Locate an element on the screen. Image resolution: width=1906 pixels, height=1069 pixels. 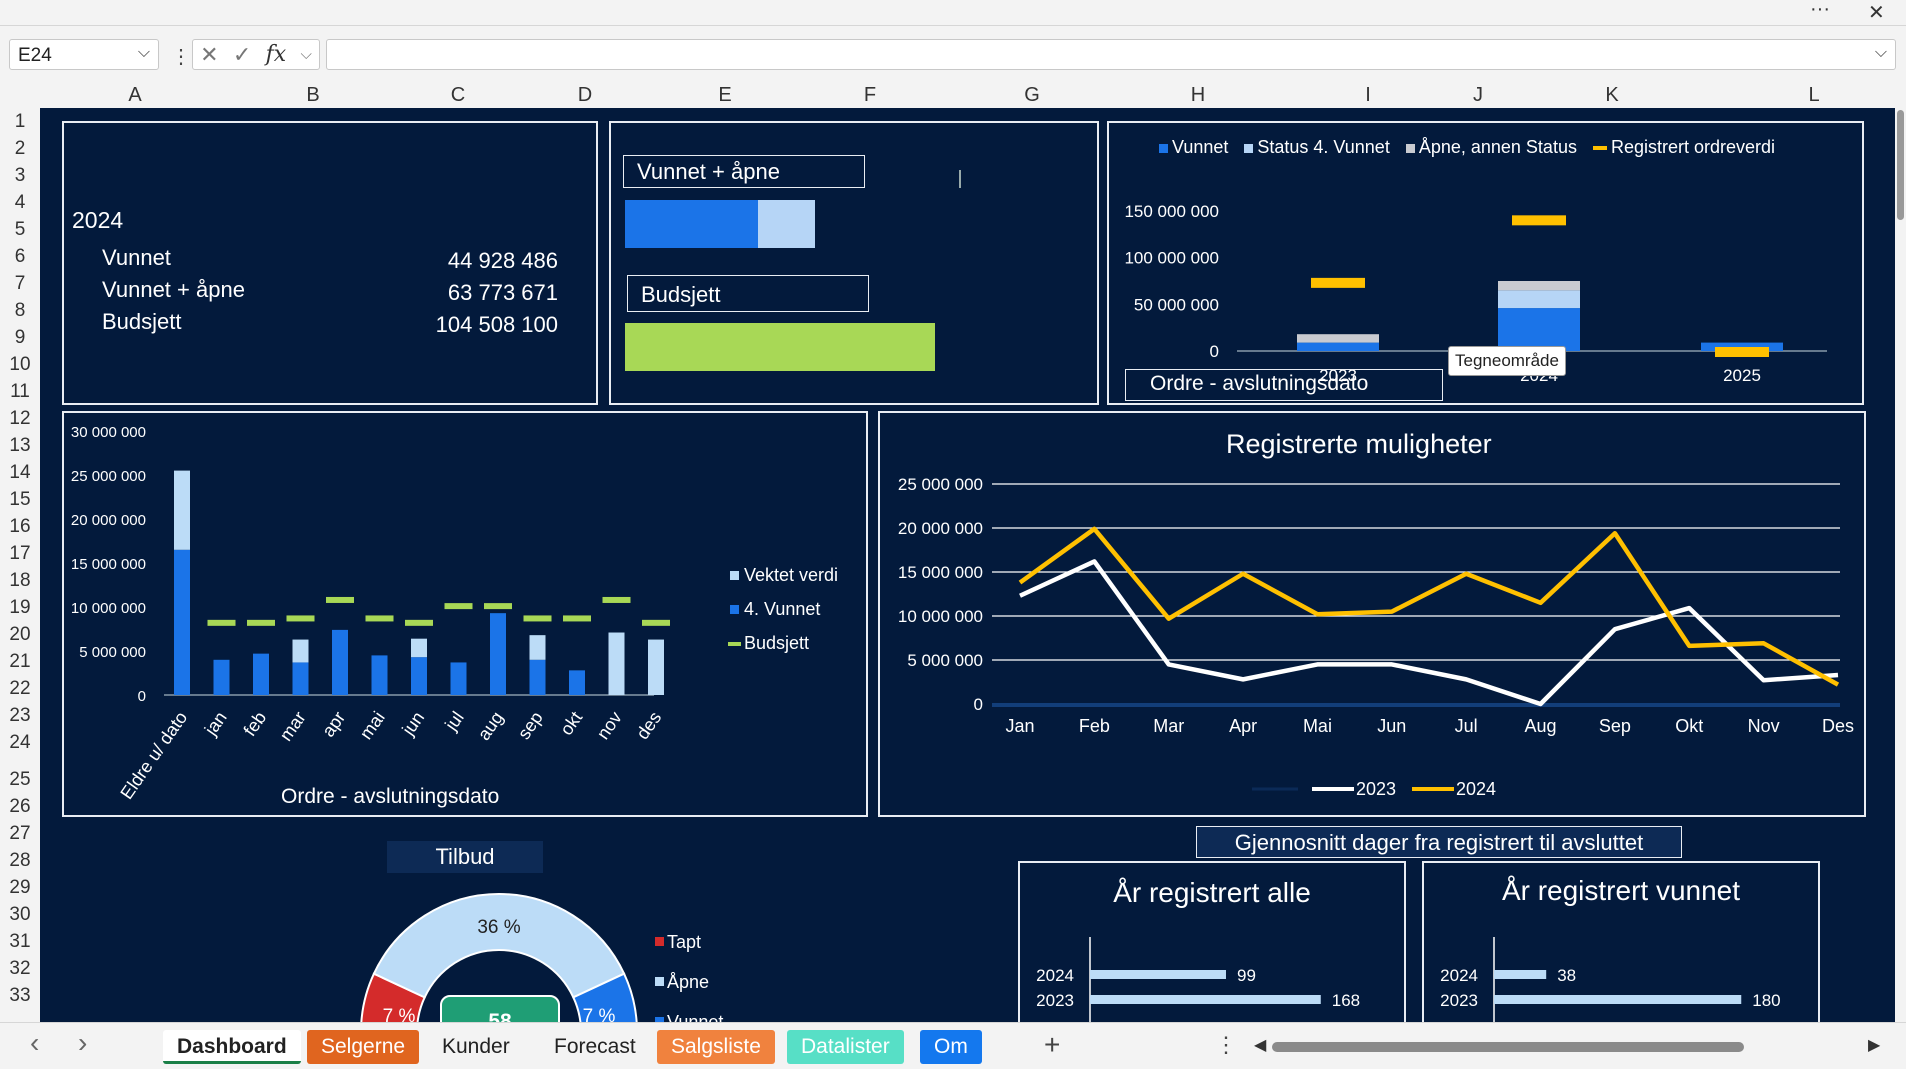
row-header: 10 is located at coordinates (20, 364).